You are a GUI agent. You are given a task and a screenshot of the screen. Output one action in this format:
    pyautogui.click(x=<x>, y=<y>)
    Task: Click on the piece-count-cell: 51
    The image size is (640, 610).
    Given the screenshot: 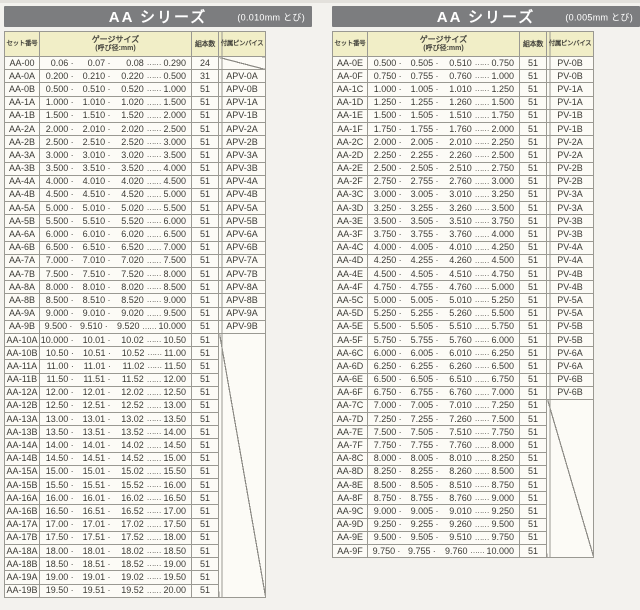 What is the action you would take?
    pyautogui.click(x=205, y=195)
    